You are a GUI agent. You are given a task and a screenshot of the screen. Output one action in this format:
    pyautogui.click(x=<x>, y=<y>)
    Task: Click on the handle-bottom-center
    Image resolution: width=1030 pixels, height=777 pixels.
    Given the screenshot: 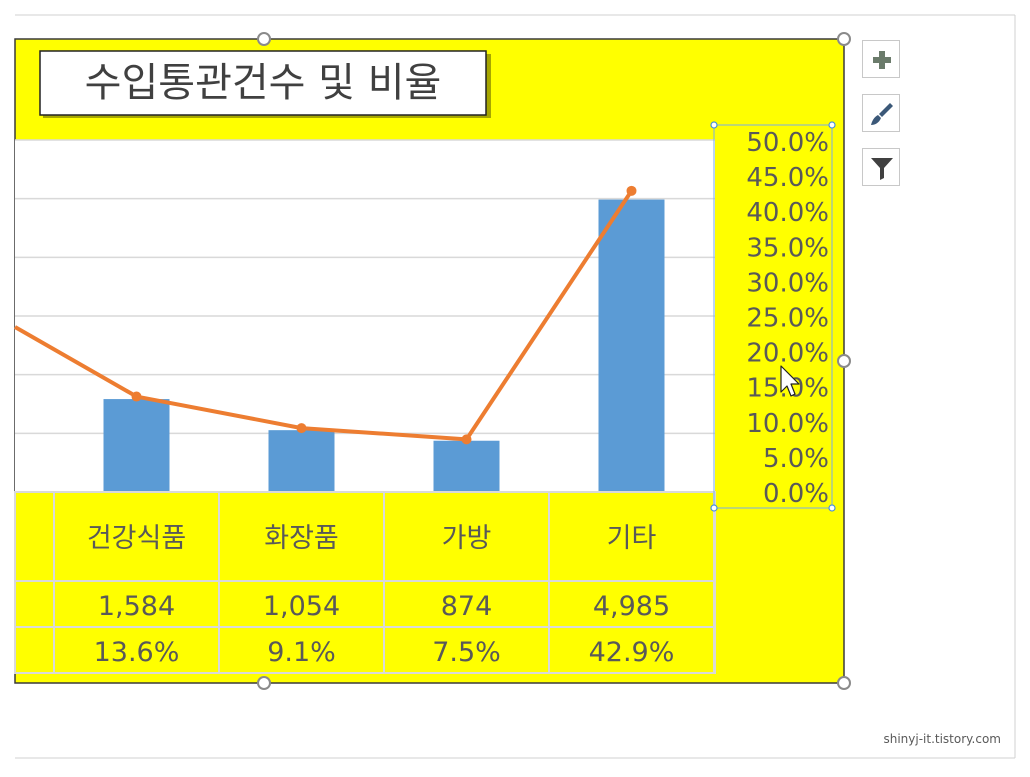 What is the action you would take?
    pyautogui.click(x=264, y=683)
    